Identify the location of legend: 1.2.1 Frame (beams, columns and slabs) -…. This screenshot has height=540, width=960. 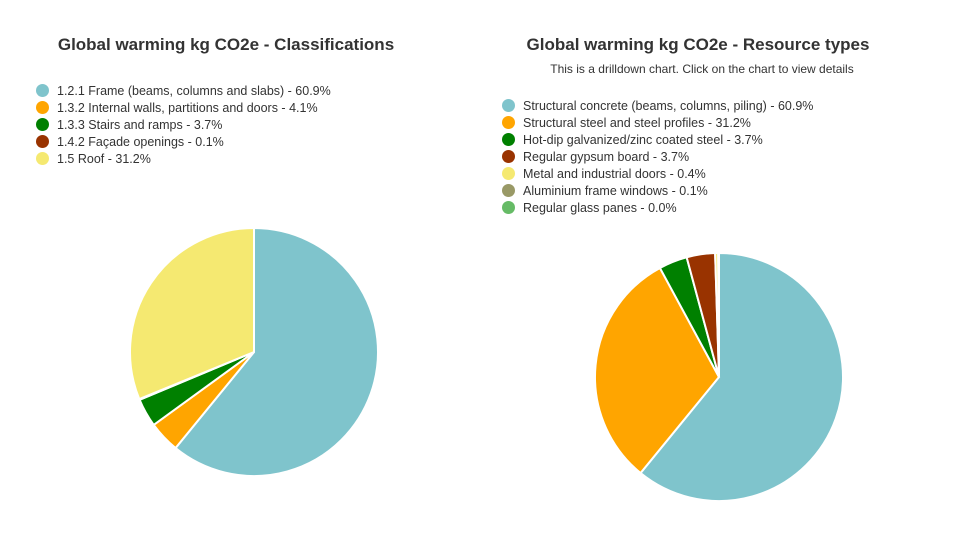
(183, 124).